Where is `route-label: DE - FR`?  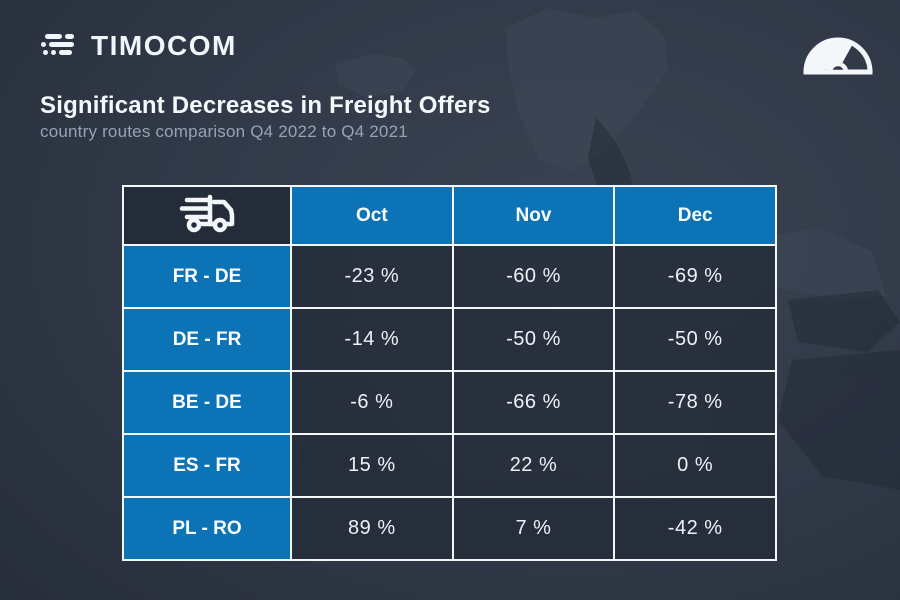 route-label: DE - FR is located at coordinates (207, 339).